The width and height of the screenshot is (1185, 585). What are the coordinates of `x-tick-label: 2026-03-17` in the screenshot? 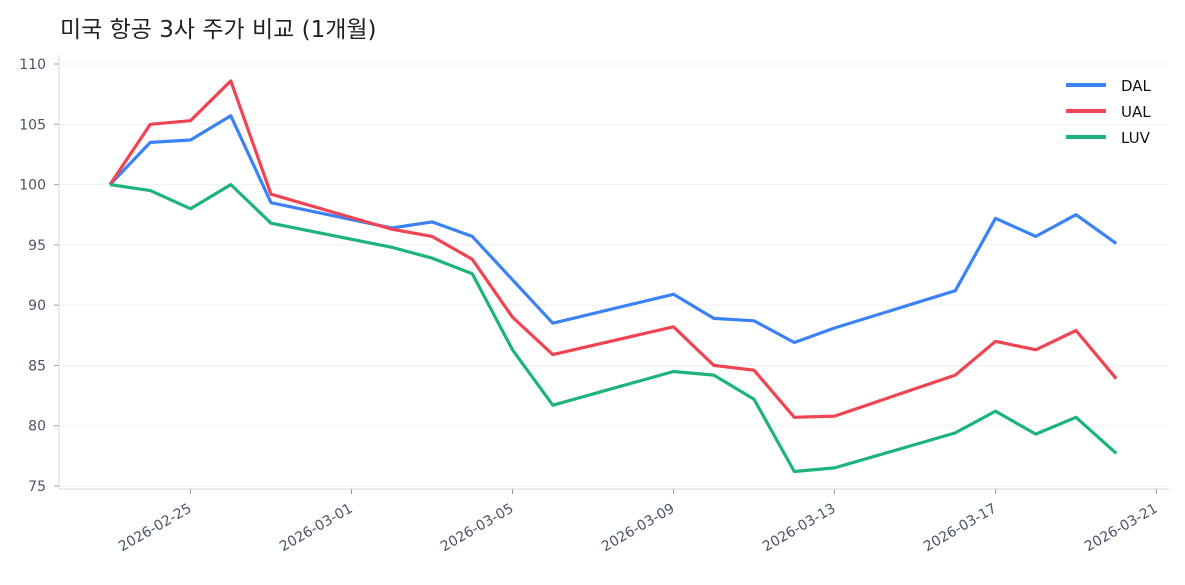 It's located at (960, 528).